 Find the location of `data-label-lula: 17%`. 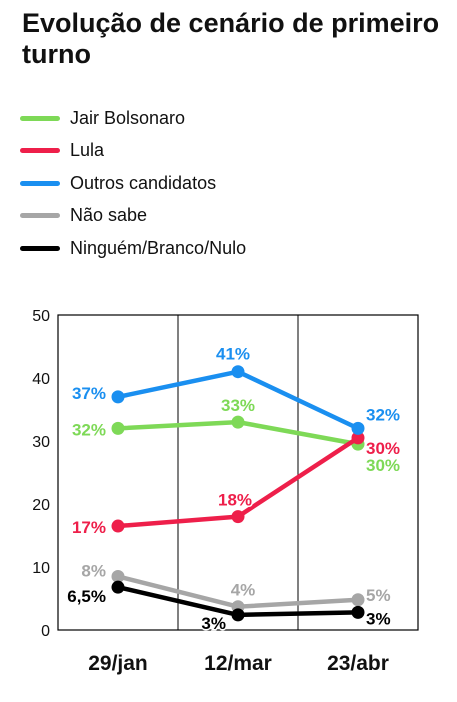

data-label-lula: 17% is located at coordinates (89, 527).